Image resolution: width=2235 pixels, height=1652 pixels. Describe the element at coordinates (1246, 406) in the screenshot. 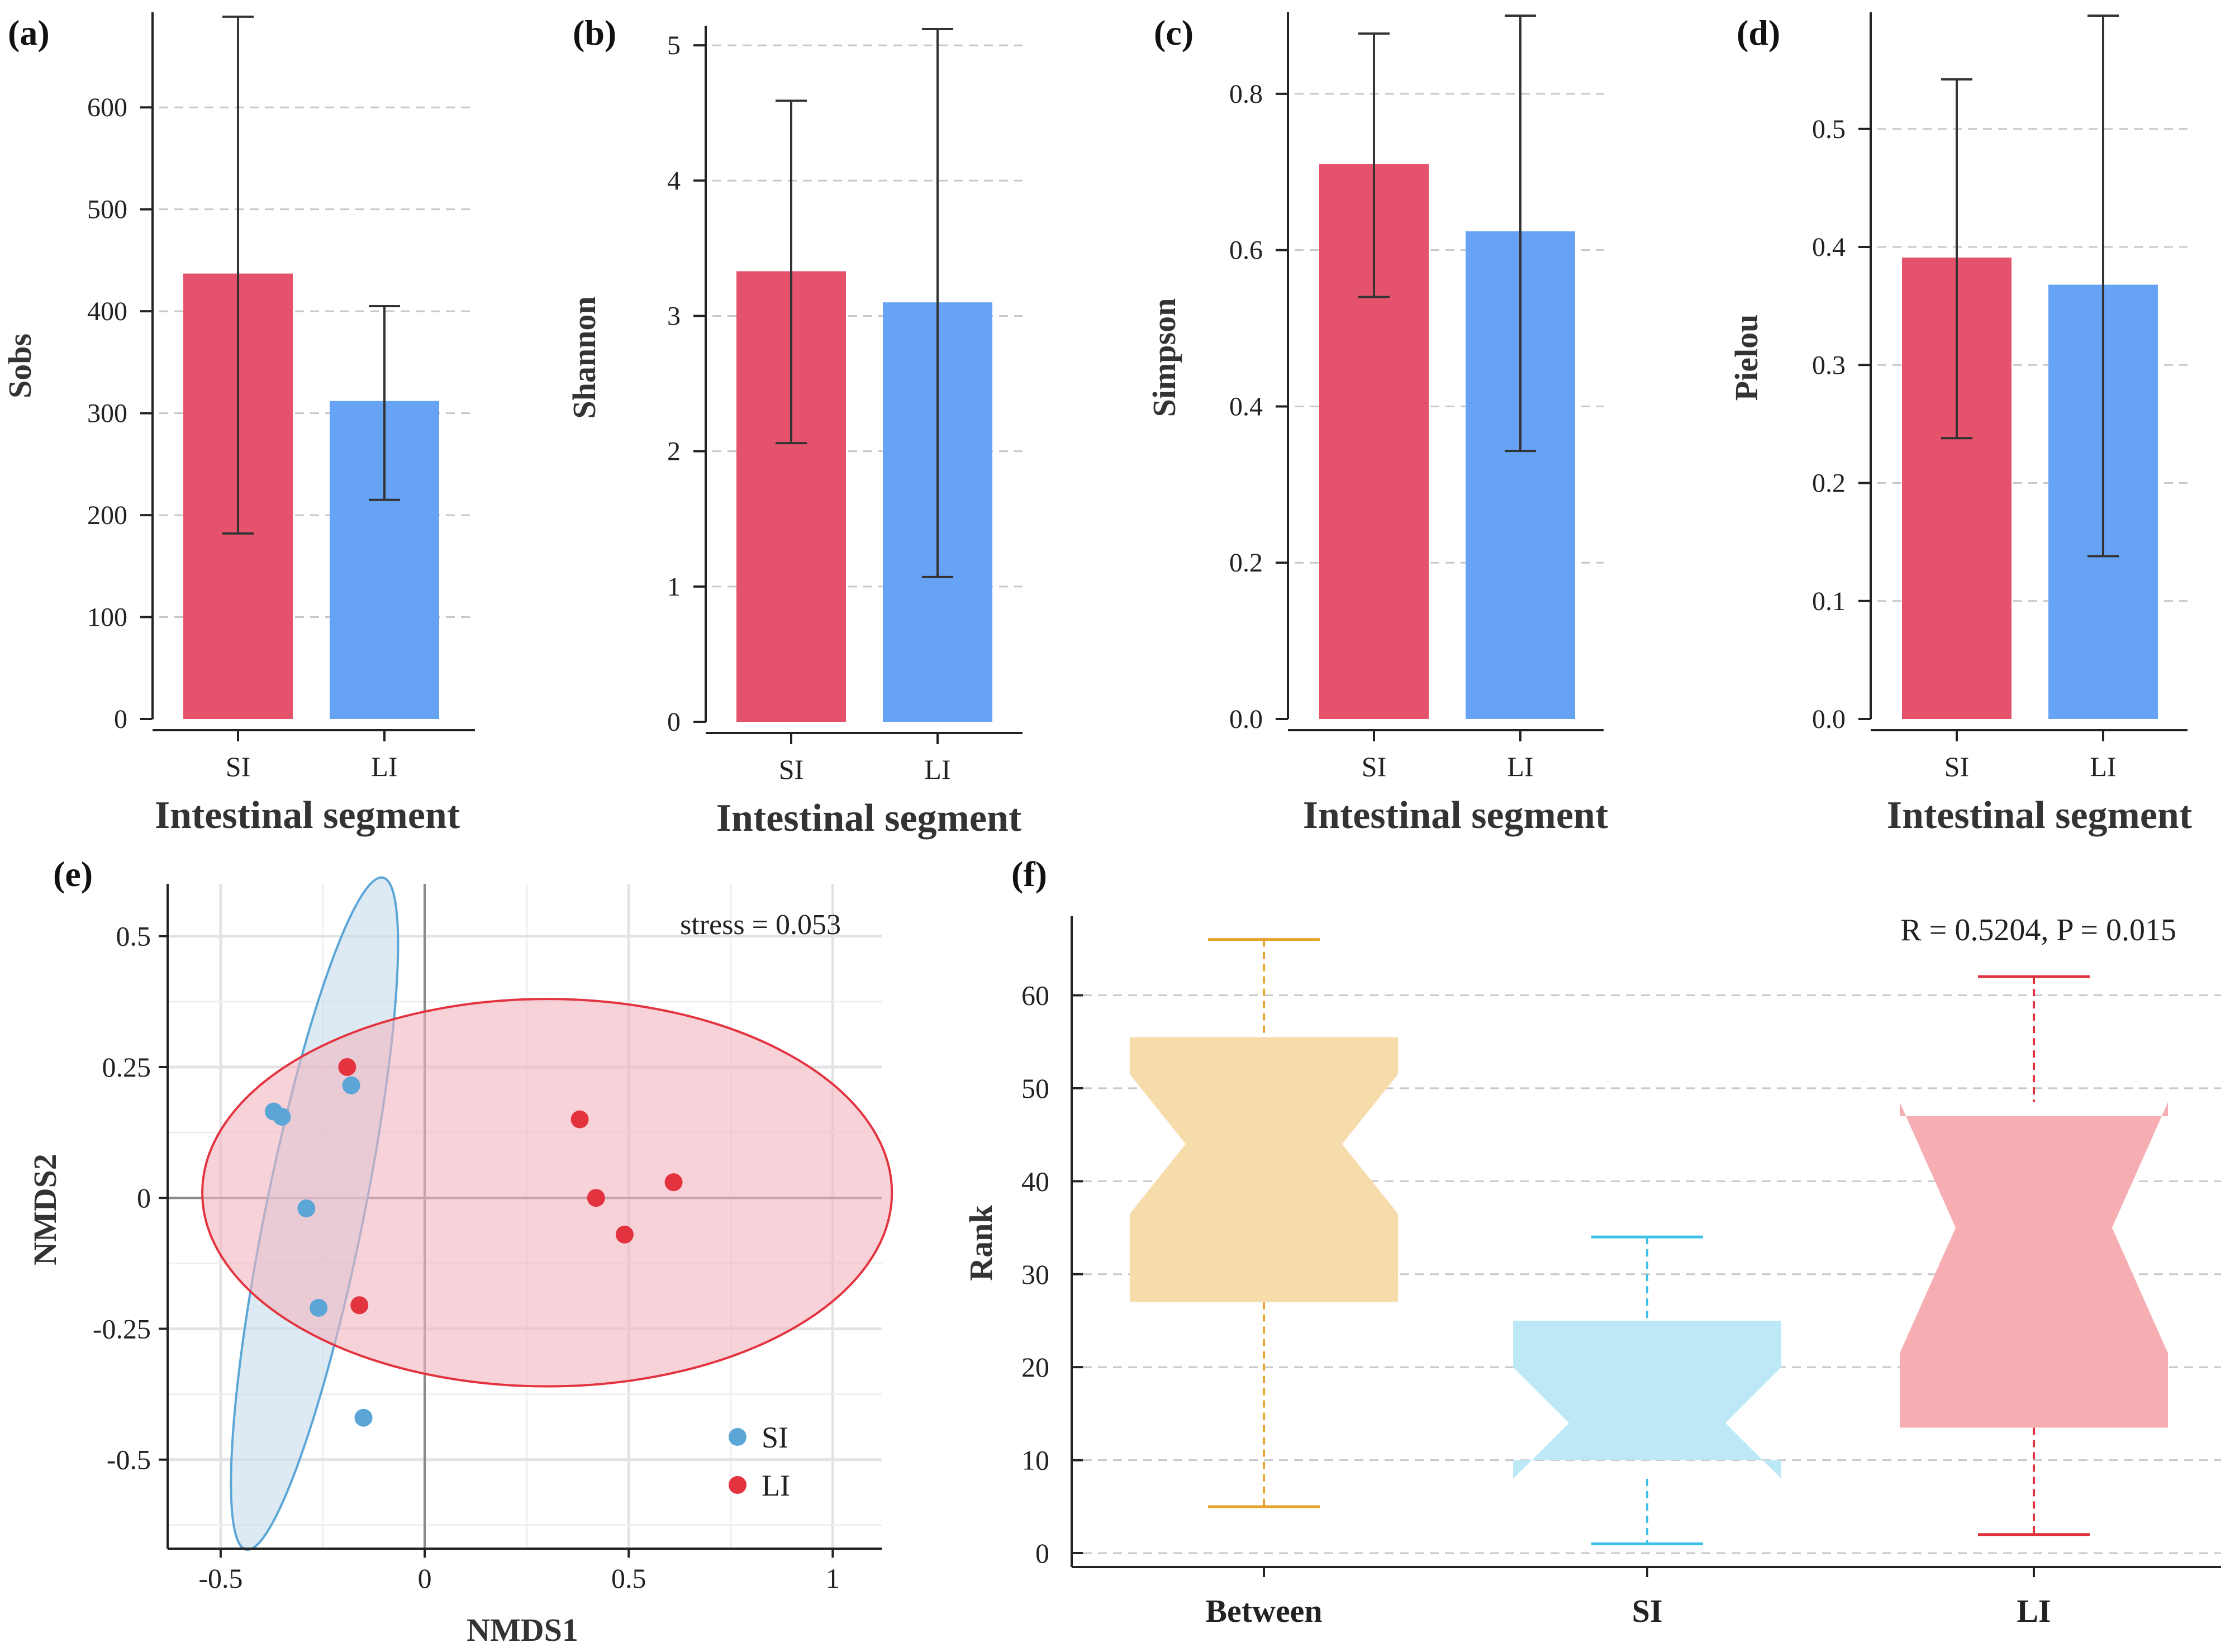

I see `y-tick-label-c-2: 0.4` at that location.